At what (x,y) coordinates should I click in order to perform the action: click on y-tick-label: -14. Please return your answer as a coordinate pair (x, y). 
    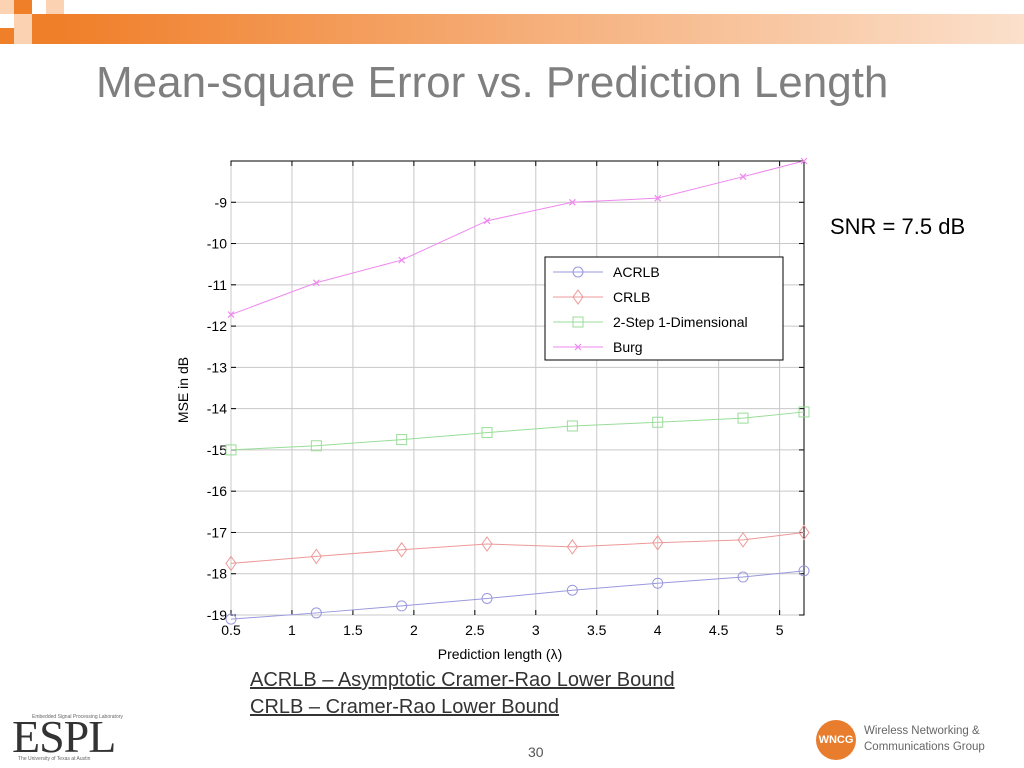
    Looking at the image, I should click on (217, 409).